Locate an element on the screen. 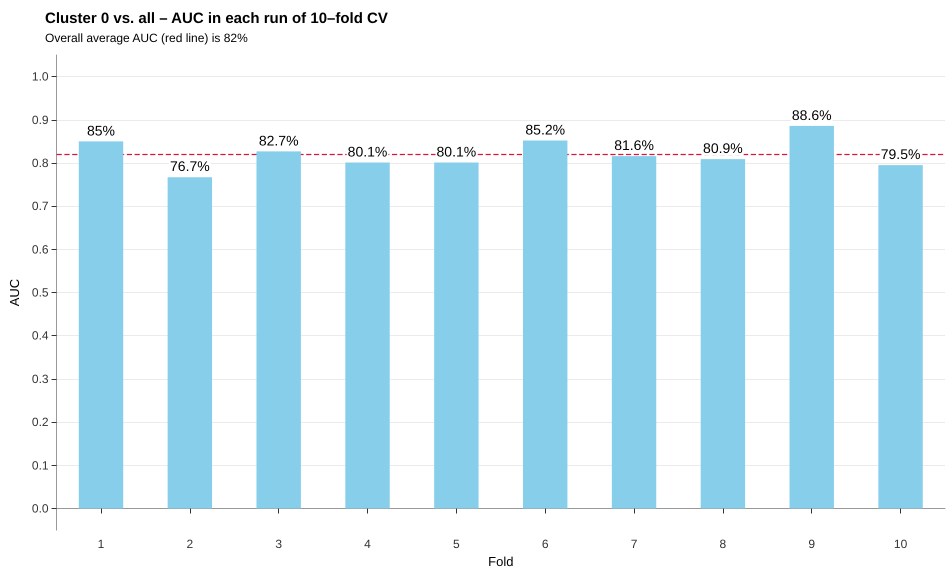  y-tick-label: 0.0 is located at coordinates (40, 509).